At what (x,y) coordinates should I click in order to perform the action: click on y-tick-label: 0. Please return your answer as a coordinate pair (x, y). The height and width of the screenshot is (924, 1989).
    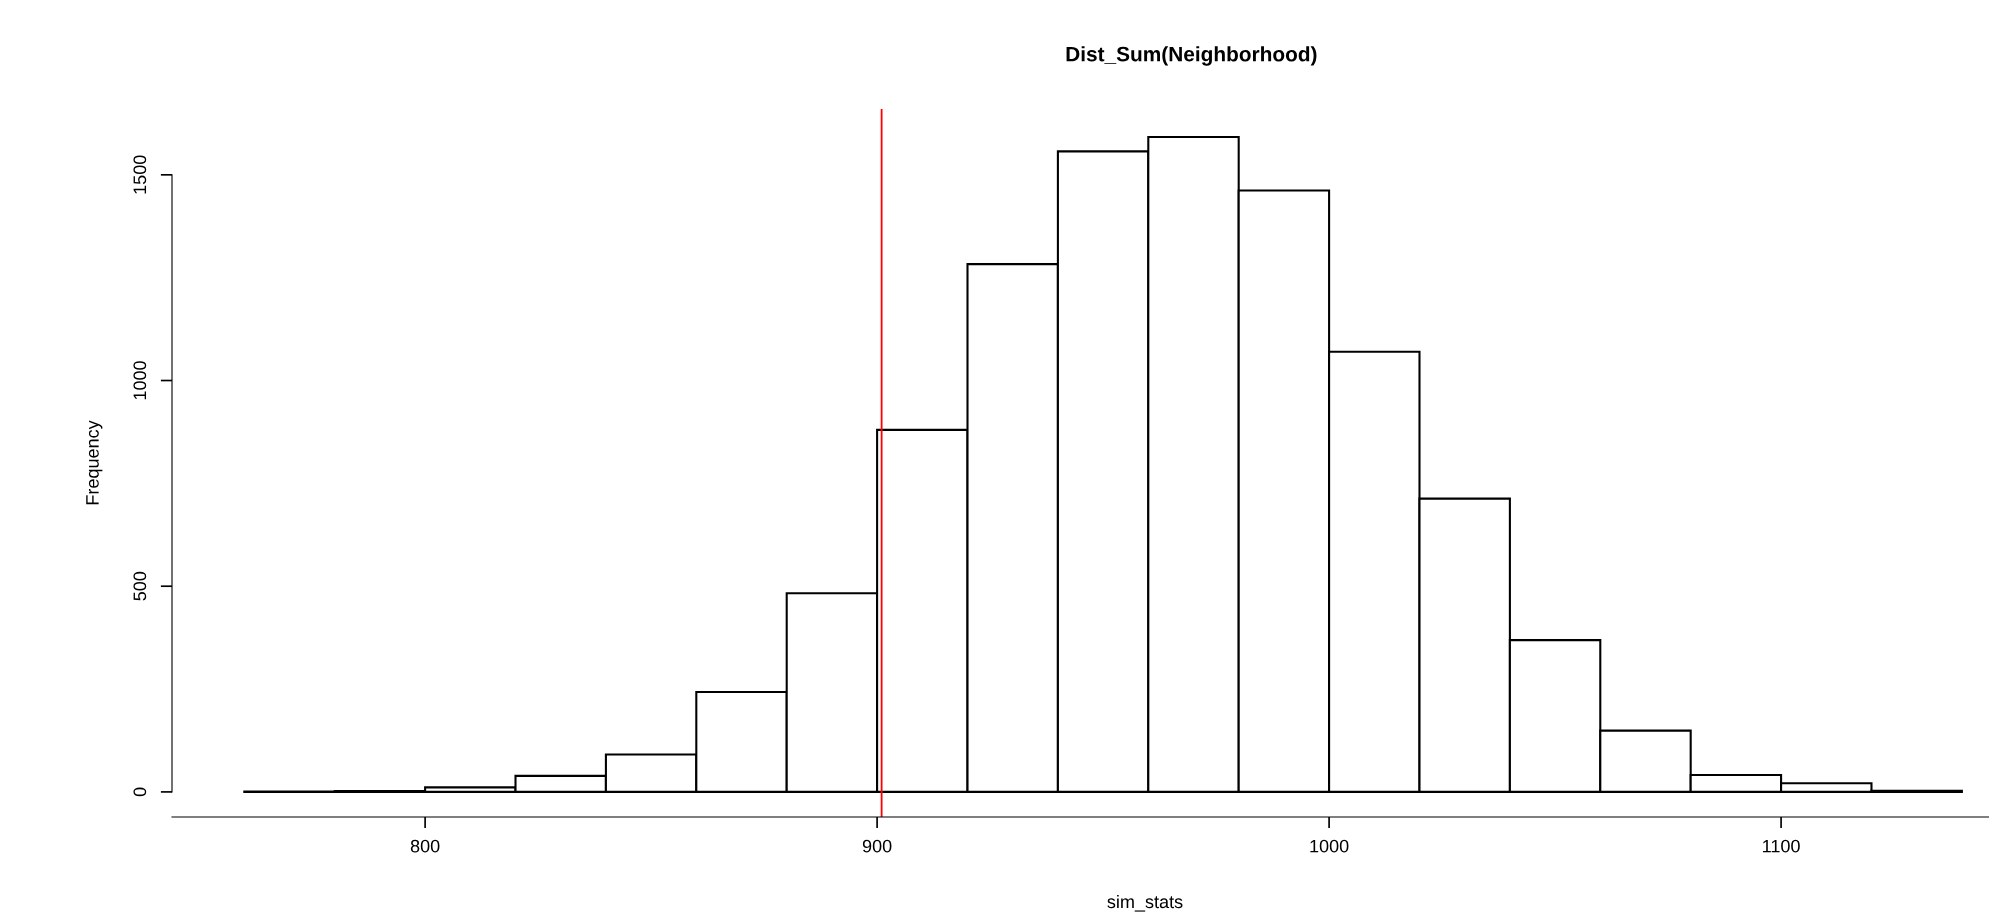
    Looking at the image, I should click on (140, 792).